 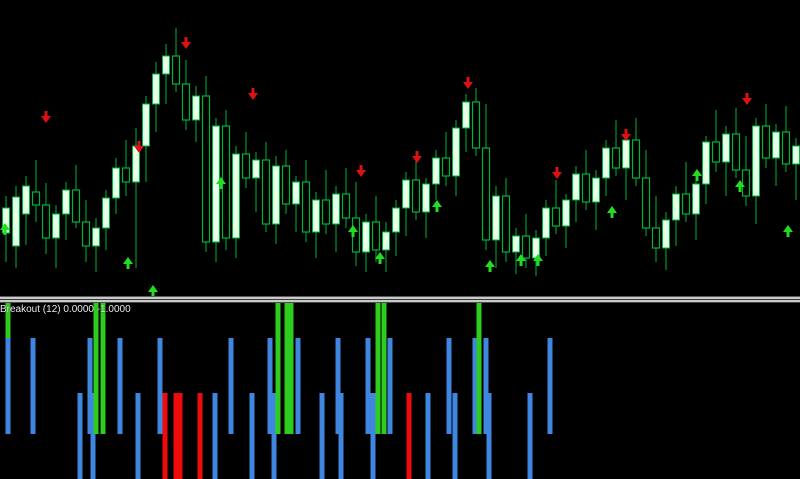 I want to click on pane-separator, so click(x=400, y=299).